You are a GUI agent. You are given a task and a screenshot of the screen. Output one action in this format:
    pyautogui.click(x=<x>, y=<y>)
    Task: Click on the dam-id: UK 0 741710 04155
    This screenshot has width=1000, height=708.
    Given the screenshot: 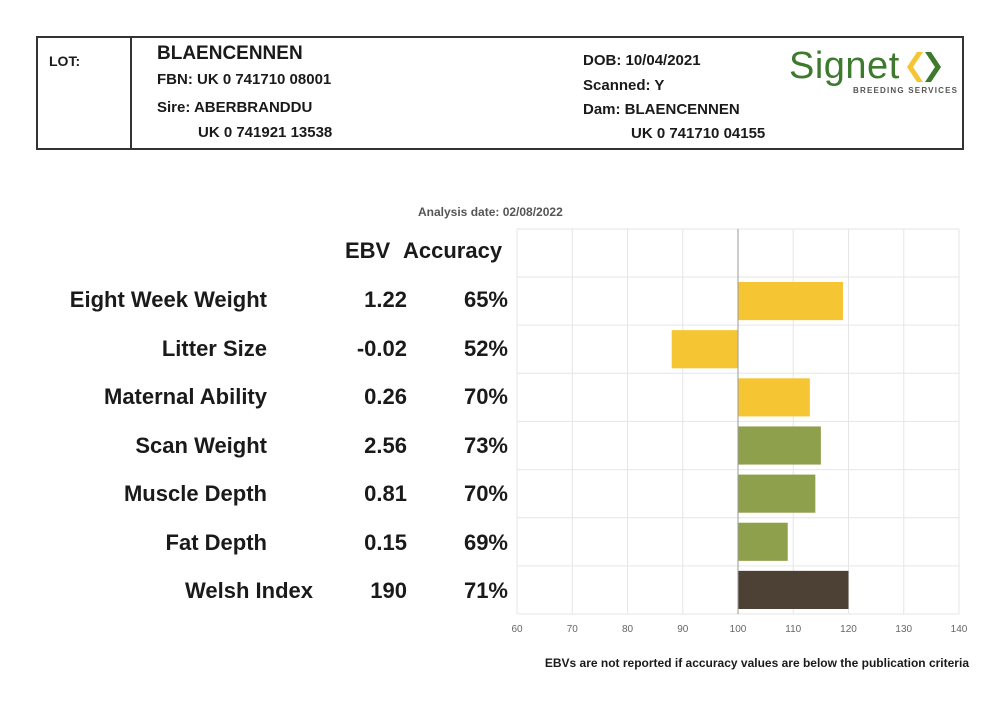 What is the action you would take?
    pyautogui.click(x=698, y=133)
    